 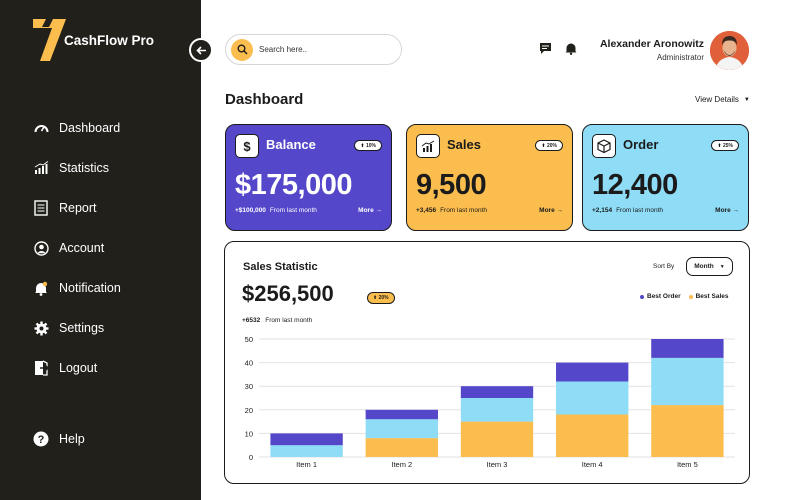 I want to click on sidebar-item-statistics: Statistics, so click(x=113, y=168).